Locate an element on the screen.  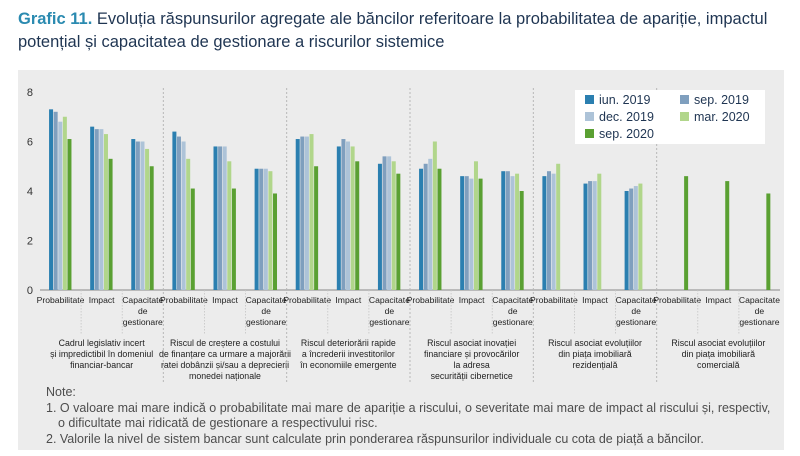
legend-label: iun. 2019 is located at coordinates (625, 100).